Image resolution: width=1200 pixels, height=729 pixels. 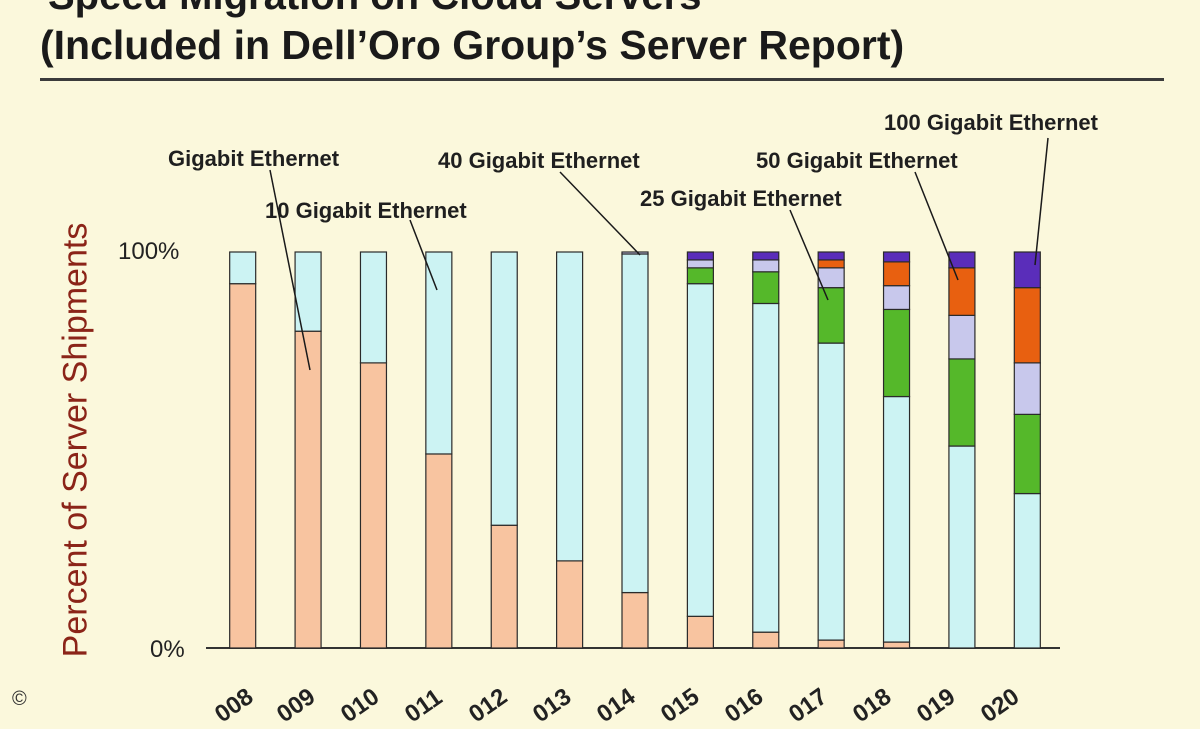 I want to click on bar-segment-2016-10-gigabit-ethernet, so click(x=766, y=467).